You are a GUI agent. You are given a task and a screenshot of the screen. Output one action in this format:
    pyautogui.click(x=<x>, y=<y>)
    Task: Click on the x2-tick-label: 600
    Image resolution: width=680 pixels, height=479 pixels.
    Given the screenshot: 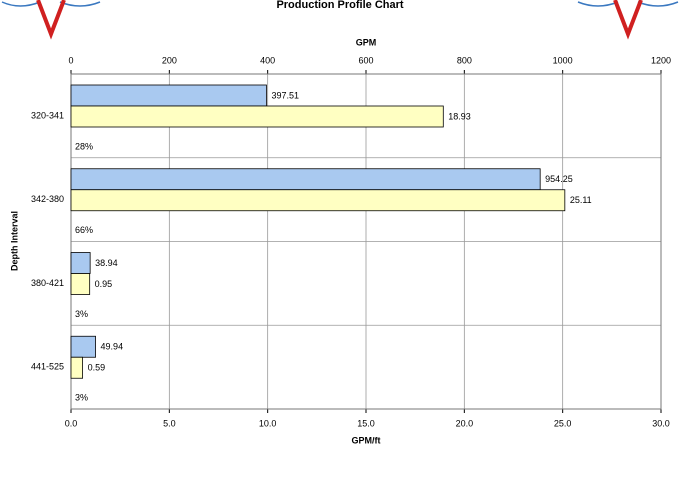 What is the action you would take?
    pyautogui.click(x=365, y=60)
    